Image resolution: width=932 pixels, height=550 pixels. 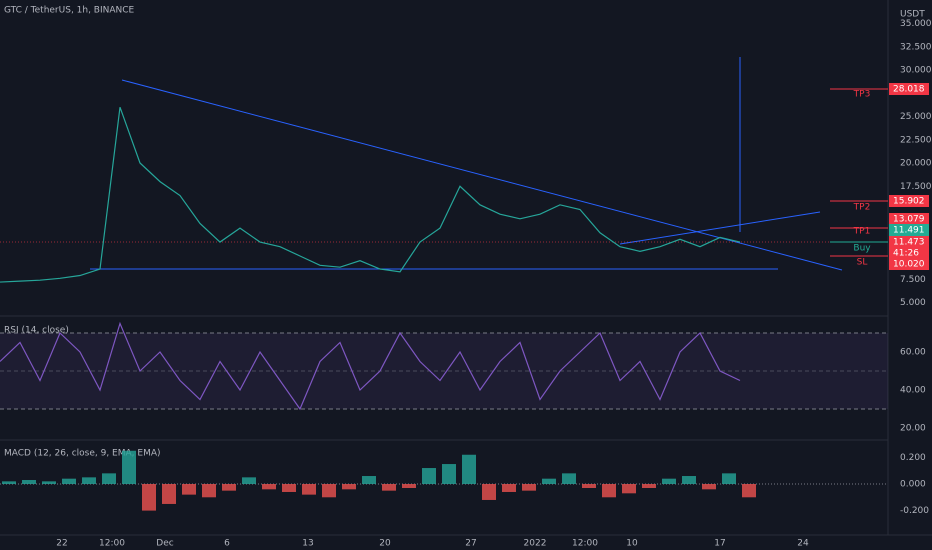 I want to click on price-tick: 32.500, so click(x=916, y=47).